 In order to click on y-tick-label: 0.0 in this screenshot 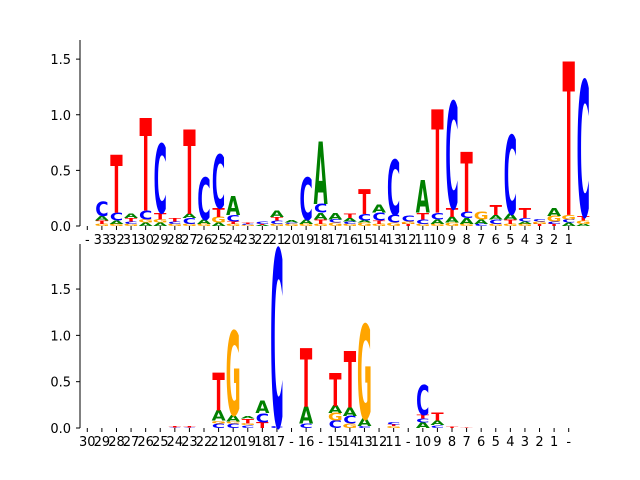, I will do `click(60, 227)`.